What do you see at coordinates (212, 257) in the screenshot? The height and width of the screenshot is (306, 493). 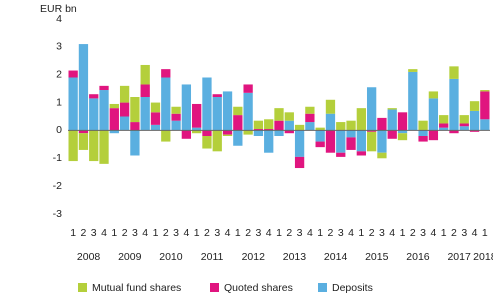 I see `year-label: 2011` at bounding box center [212, 257].